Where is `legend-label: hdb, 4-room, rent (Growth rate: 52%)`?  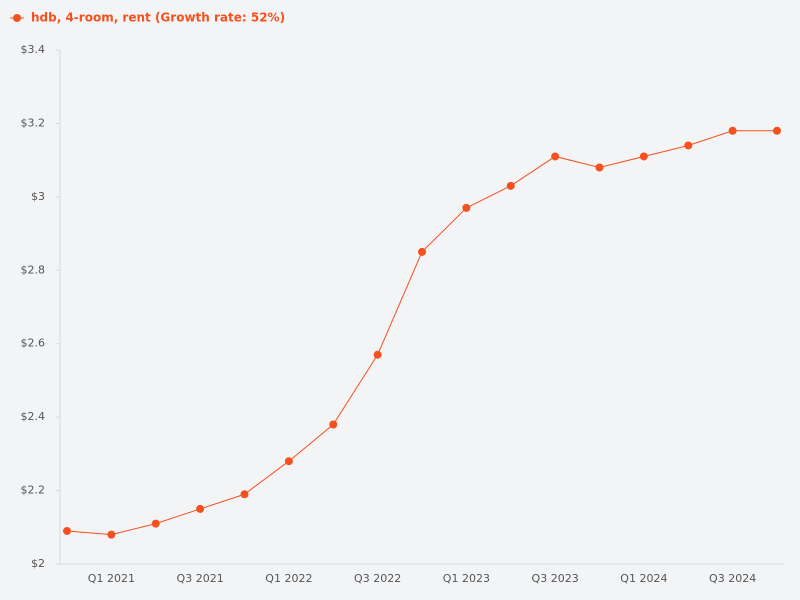 legend-label: hdb, 4-room, rent (Growth rate: 52%) is located at coordinates (158, 18).